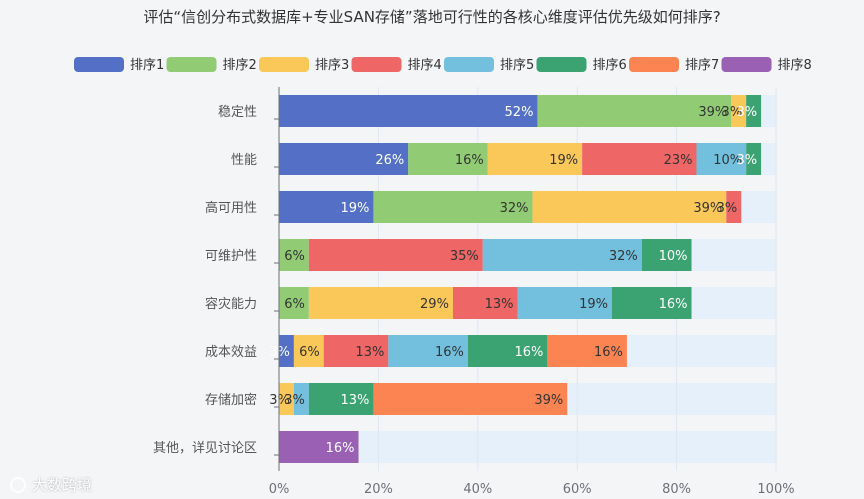 This screenshot has height=499, width=864. I want to click on watermark: 大数跨境, so click(51, 484).